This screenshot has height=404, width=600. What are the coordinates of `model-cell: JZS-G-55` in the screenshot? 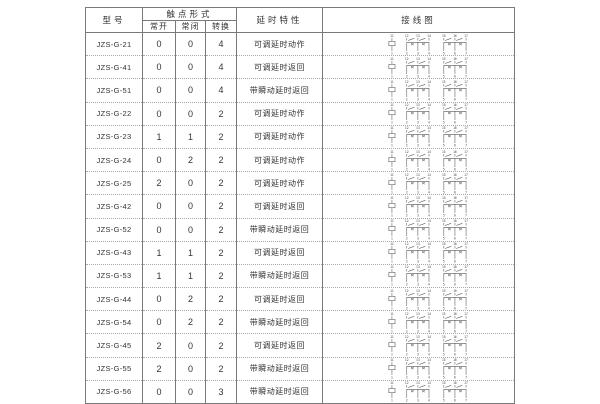 It's located at (114, 369).